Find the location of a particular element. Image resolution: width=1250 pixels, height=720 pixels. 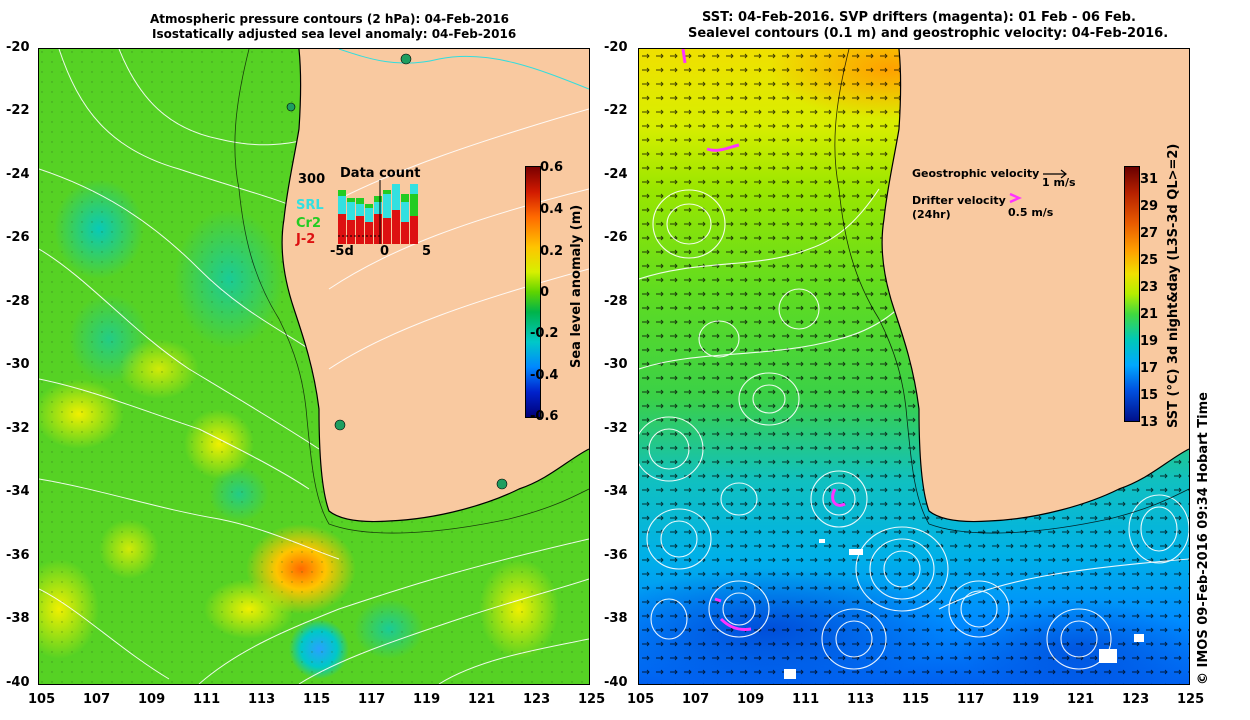

inset-xtick-5: 5 is located at coordinates (427, 251).